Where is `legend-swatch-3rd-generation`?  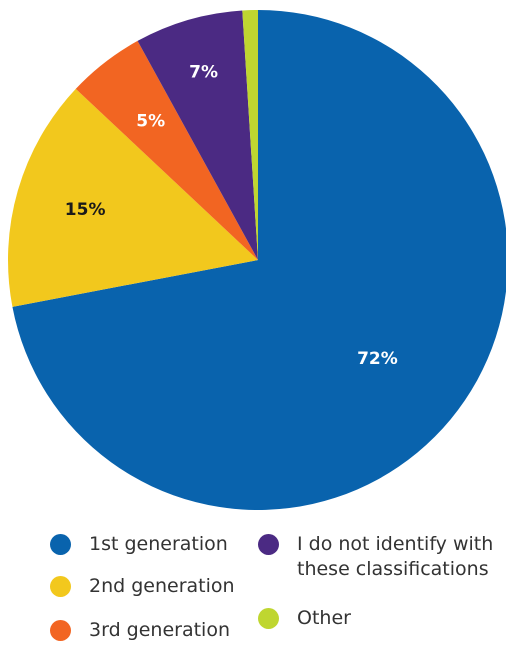
legend-swatch-3rd-generation is located at coordinates (60, 630).